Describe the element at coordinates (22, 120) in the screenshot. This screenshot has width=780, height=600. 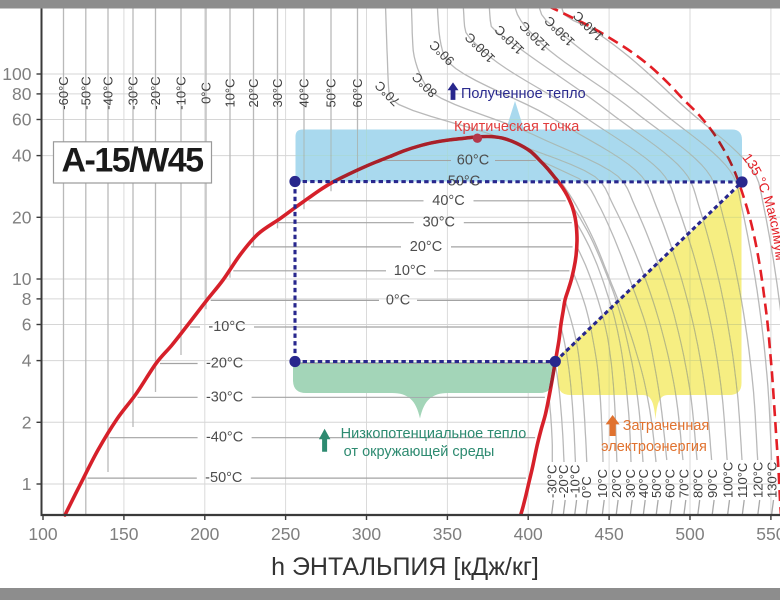
I see `svg-text: 60` at that location.